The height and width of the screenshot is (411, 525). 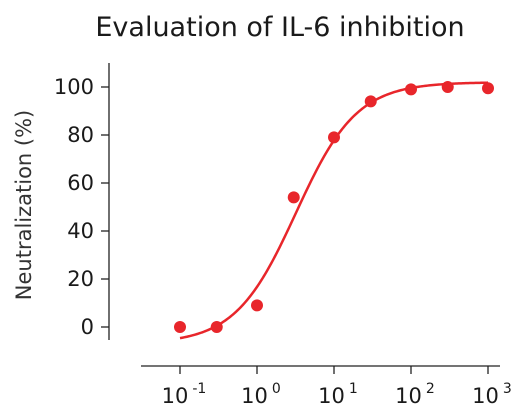 What do you see at coordinates (24, 205) in the screenshot?
I see `y-axis-label: Neutralization (%)` at bounding box center [24, 205].